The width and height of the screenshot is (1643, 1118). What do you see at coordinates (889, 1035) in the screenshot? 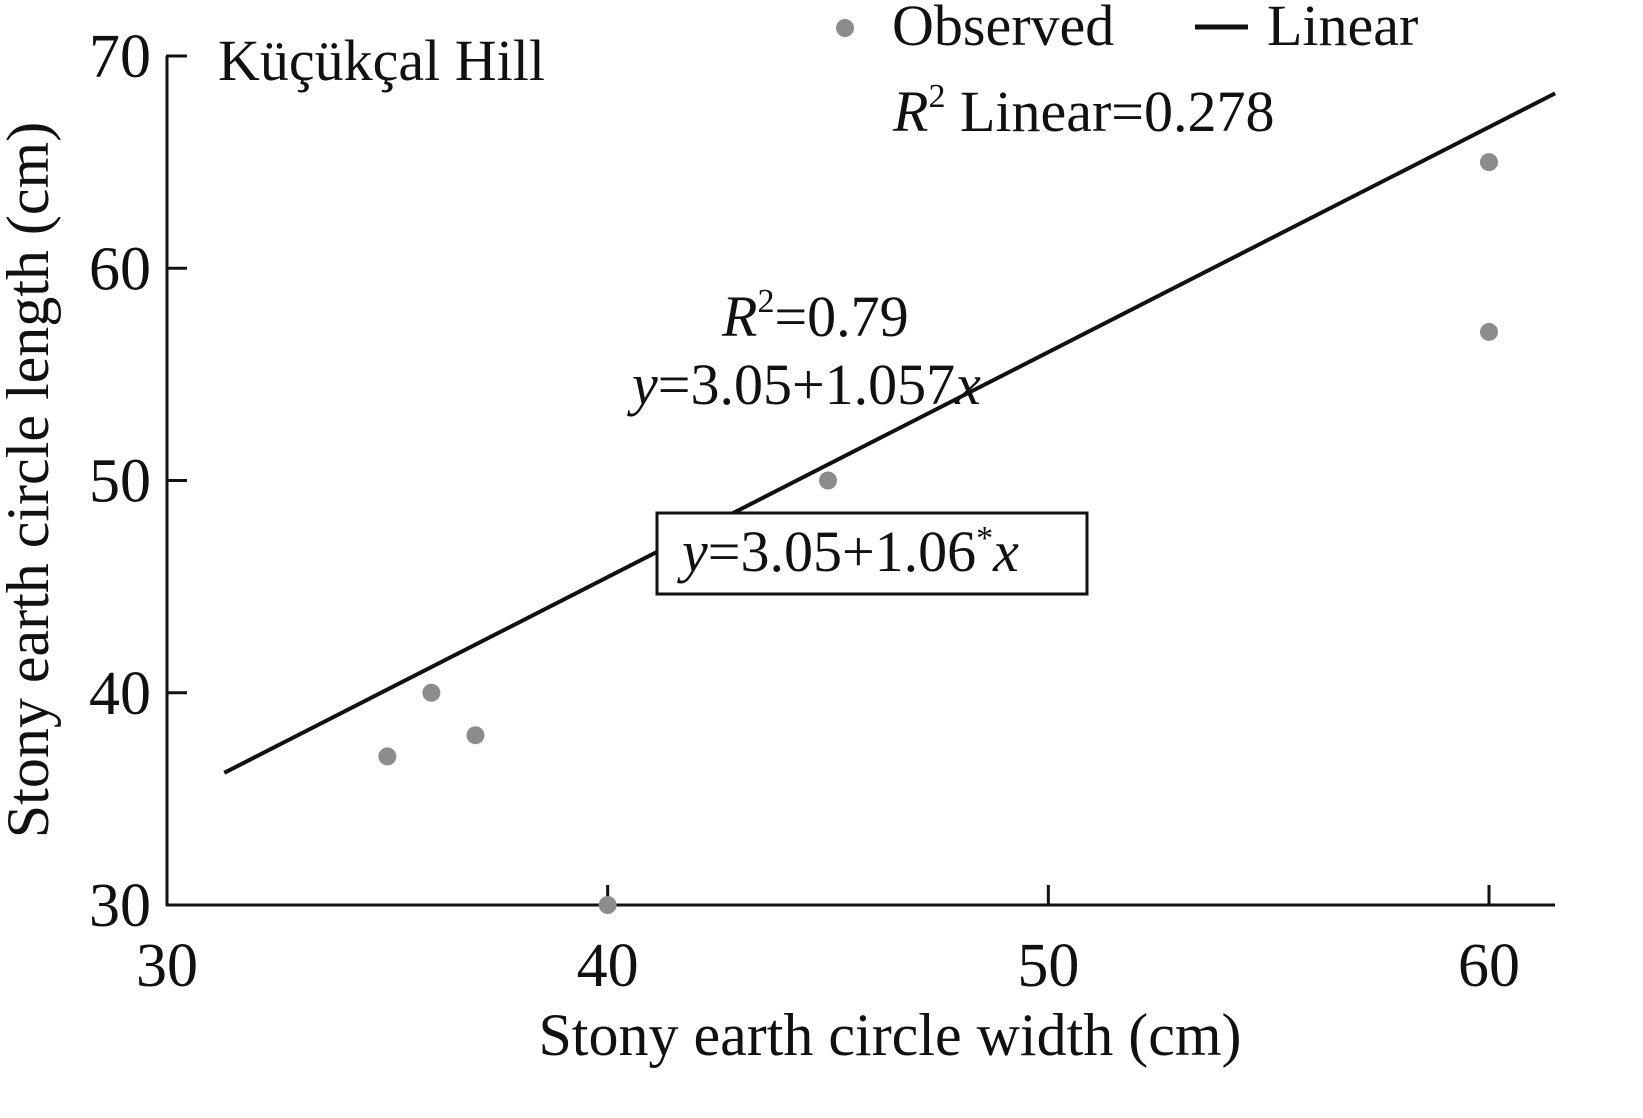
I see `x-axis-title: Stony earth circle width (cm)` at bounding box center [889, 1035].